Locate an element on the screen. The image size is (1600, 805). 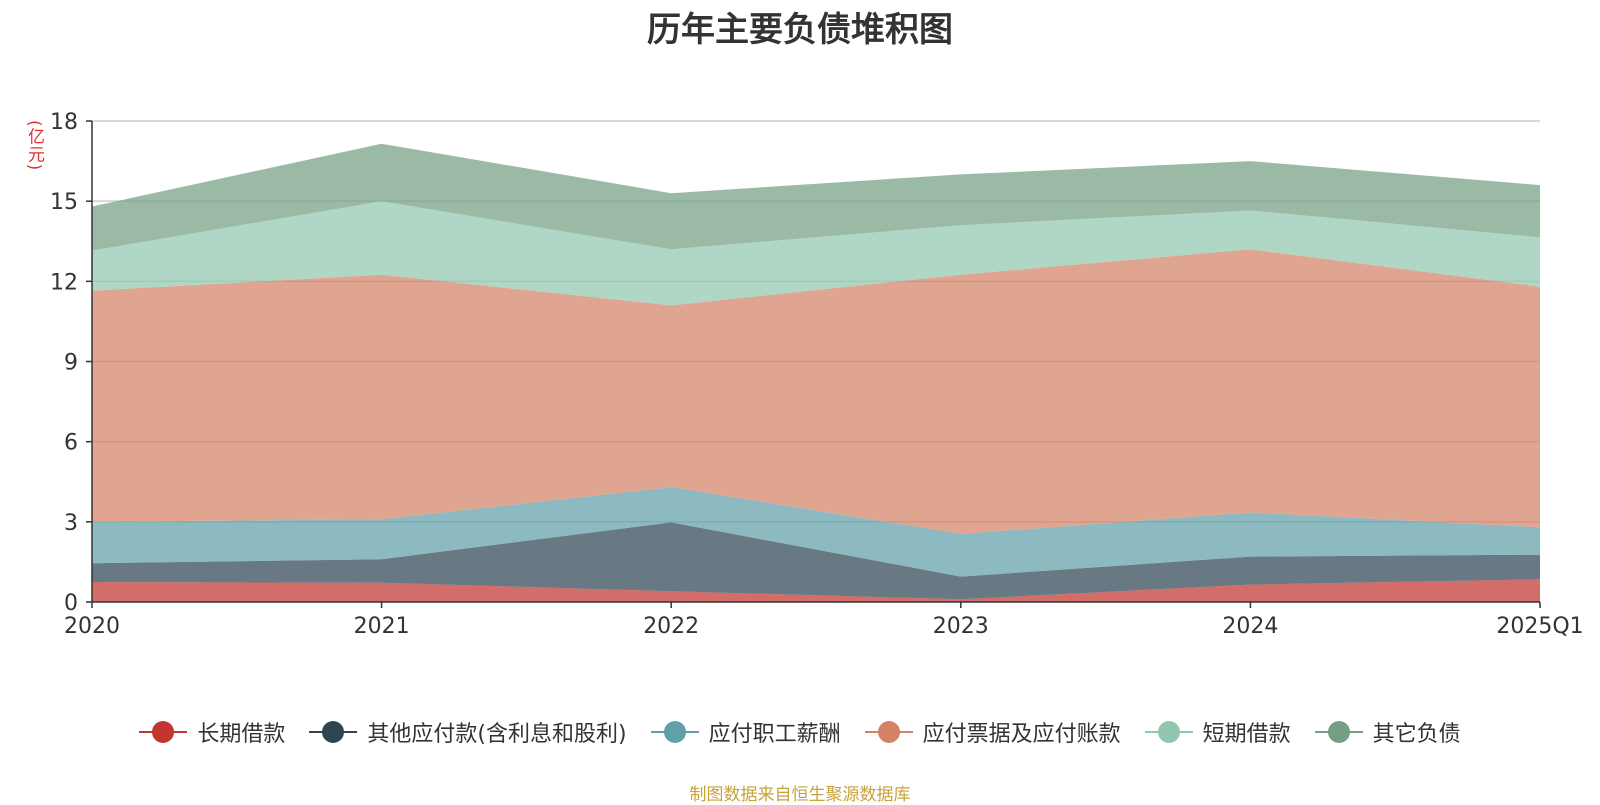
x-tick-label: 2020 is located at coordinates (92, 626).